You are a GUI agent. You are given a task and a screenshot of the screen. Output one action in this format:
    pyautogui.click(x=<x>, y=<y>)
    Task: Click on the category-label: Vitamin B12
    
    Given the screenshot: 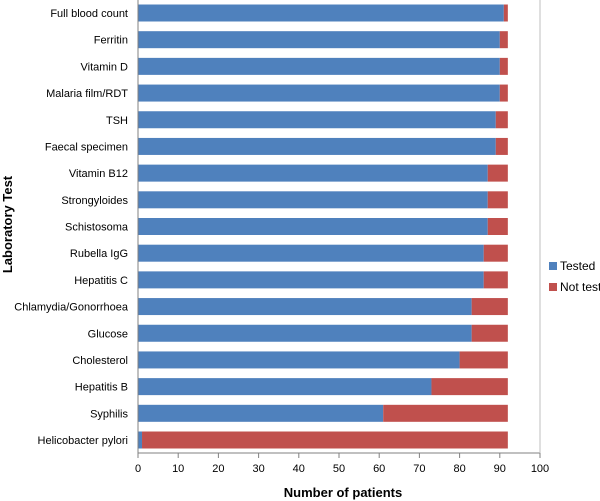 What is the action you would take?
    pyautogui.click(x=98, y=174)
    